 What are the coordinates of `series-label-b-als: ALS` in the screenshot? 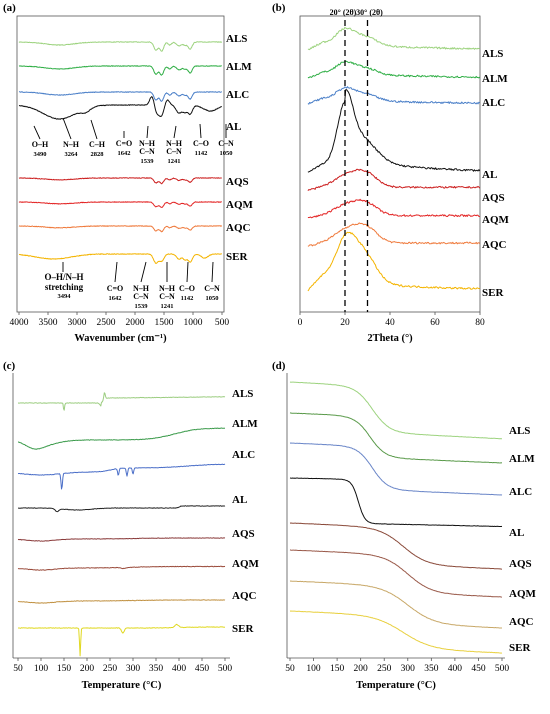 It's located at (492, 54).